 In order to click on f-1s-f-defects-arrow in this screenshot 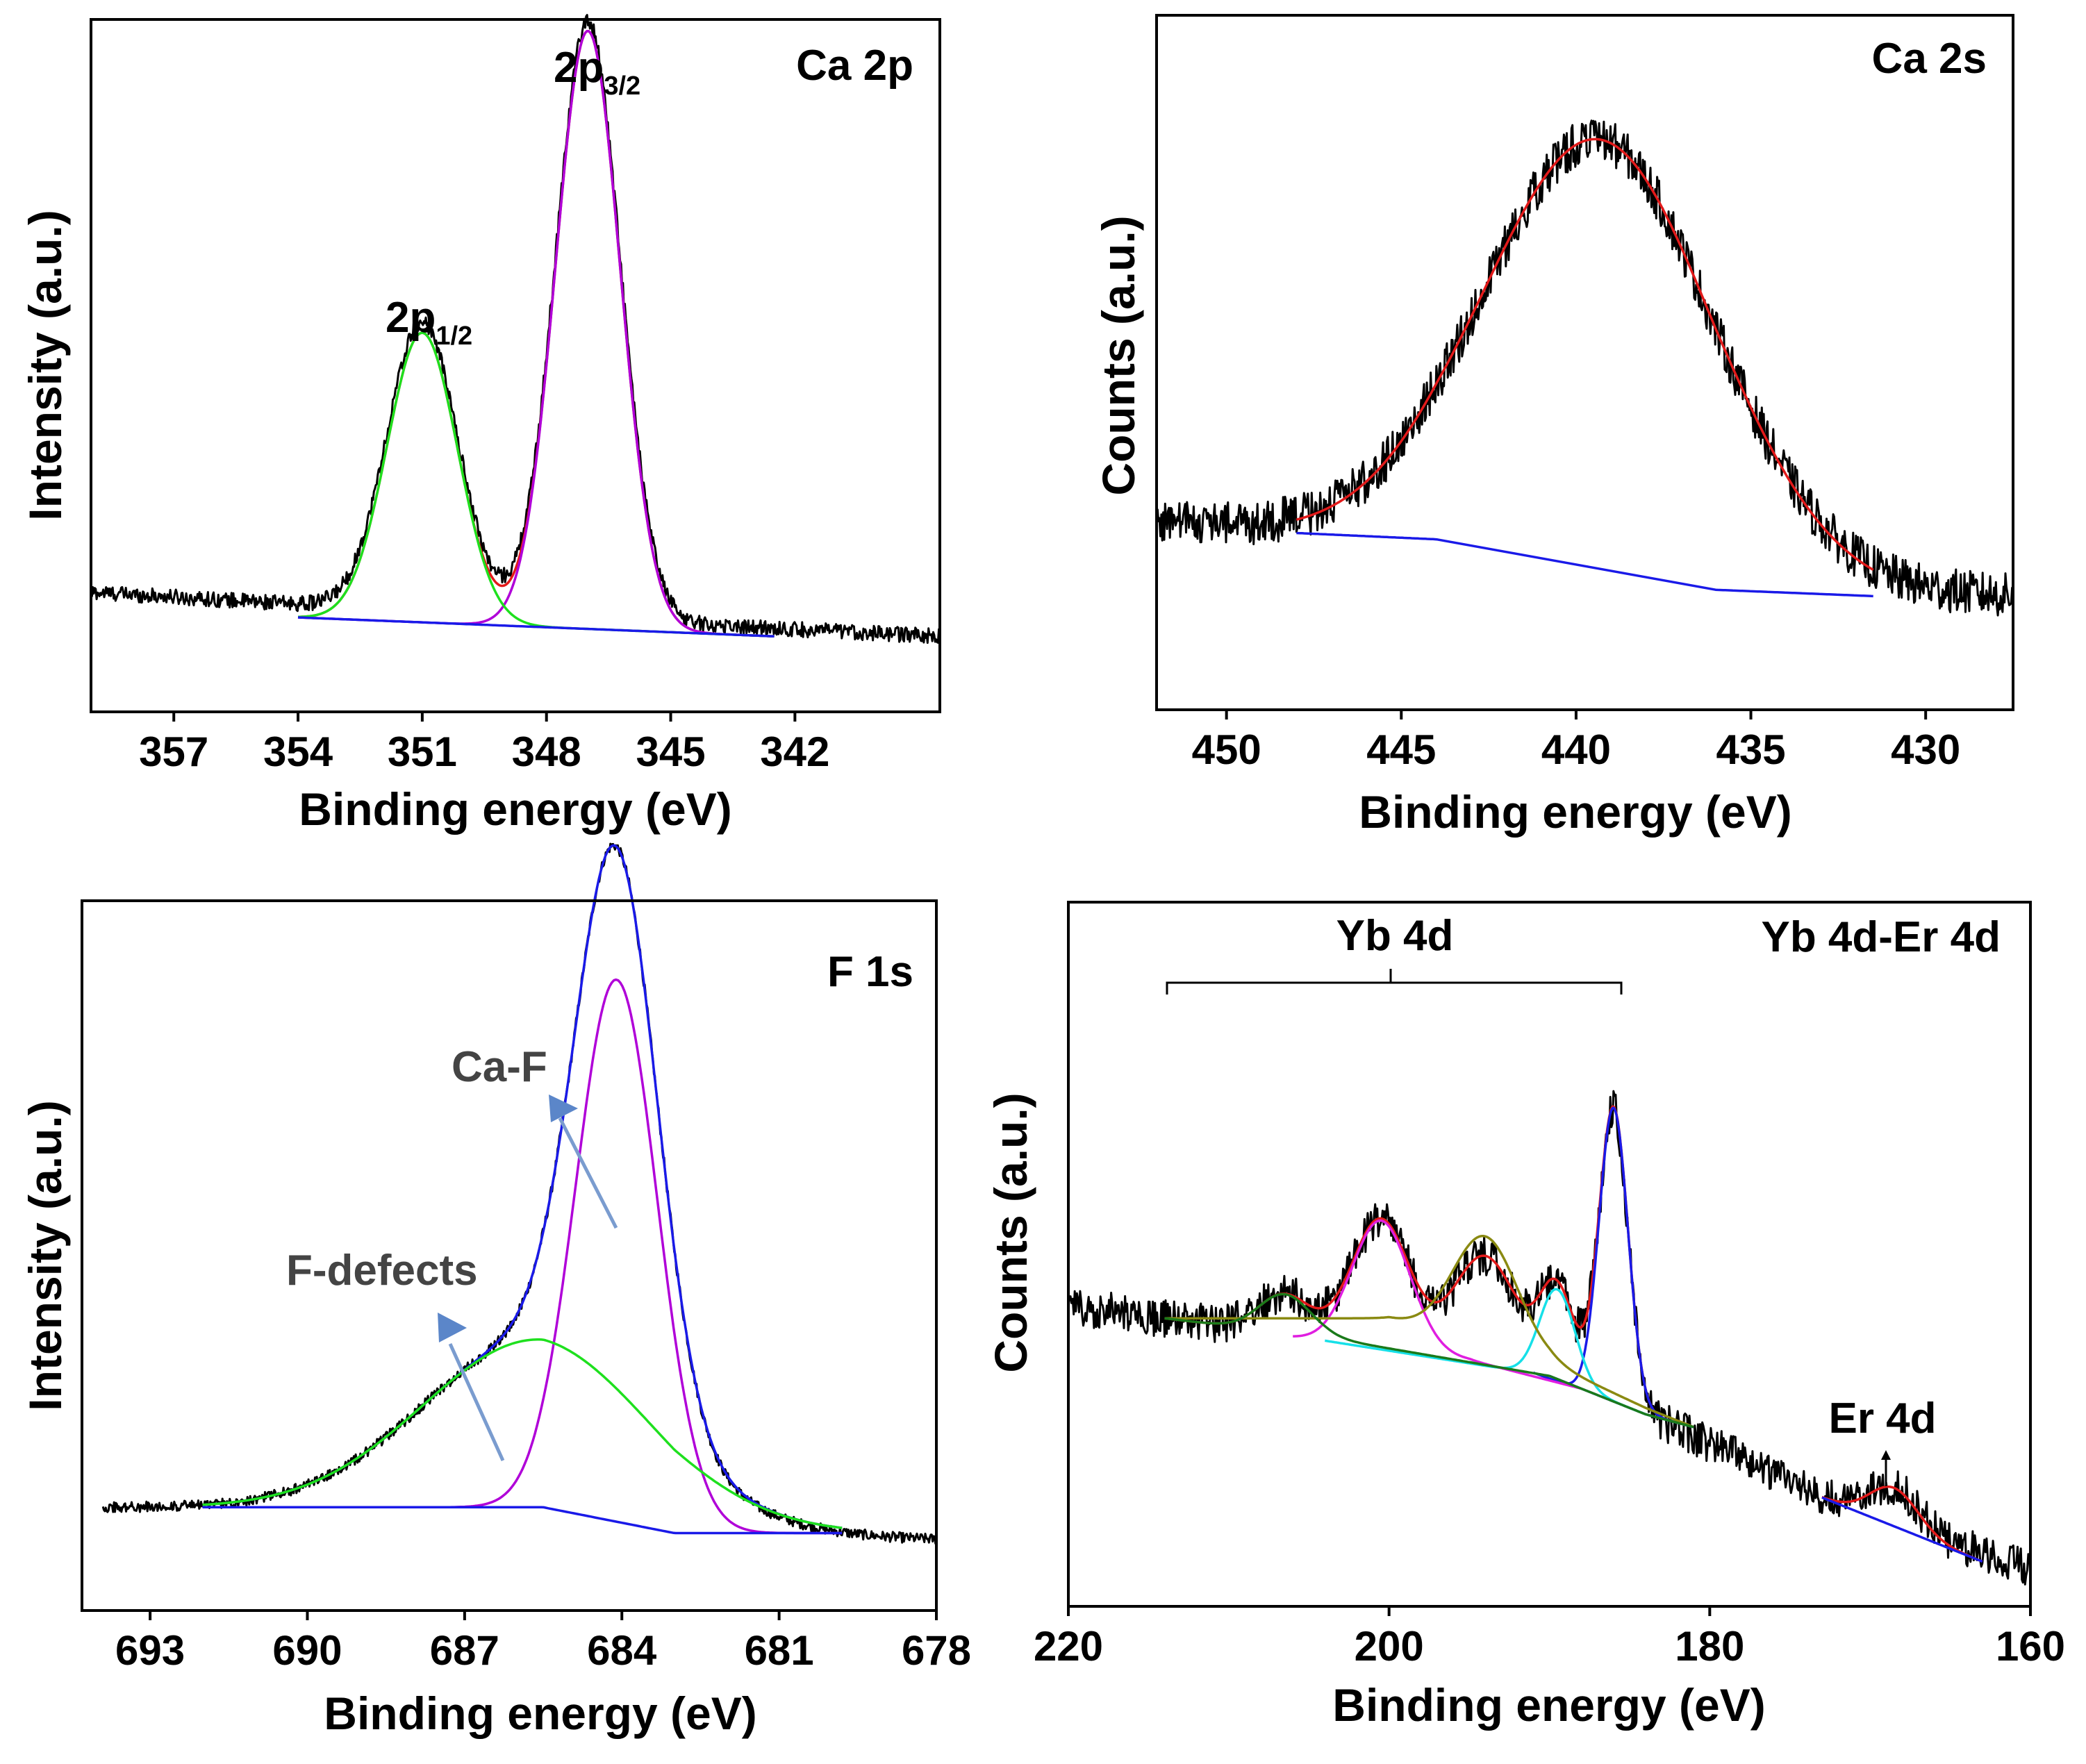, I will do `click(471, 1387)`.